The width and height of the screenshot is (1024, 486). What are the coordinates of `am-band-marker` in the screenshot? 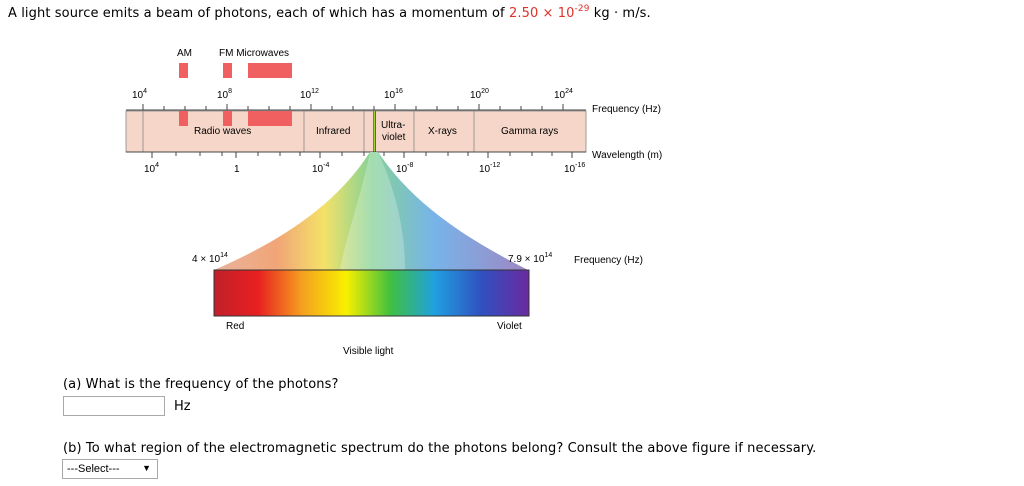 It's located at (183, 70).